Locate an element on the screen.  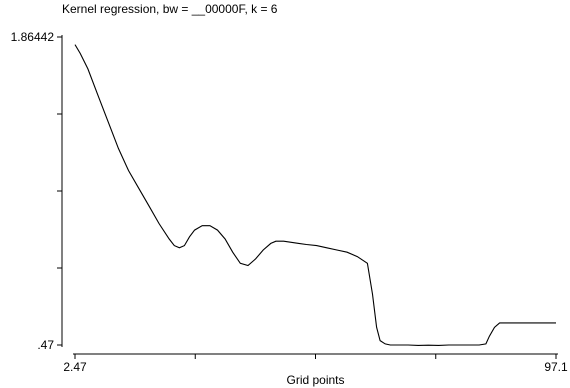
x-axis-label: Grid points is located at coordinates (315, 380).